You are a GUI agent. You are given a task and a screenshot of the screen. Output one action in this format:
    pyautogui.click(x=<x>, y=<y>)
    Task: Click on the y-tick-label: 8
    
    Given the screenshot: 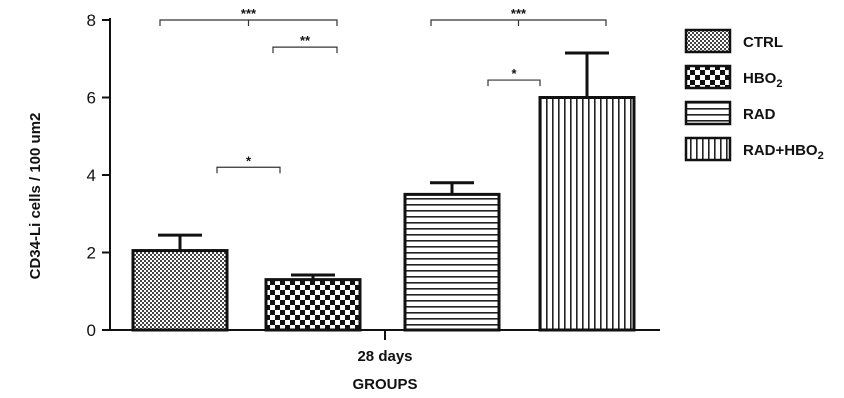 What is the action you would take?
    pyautogui.click(x=91, y=20)
    